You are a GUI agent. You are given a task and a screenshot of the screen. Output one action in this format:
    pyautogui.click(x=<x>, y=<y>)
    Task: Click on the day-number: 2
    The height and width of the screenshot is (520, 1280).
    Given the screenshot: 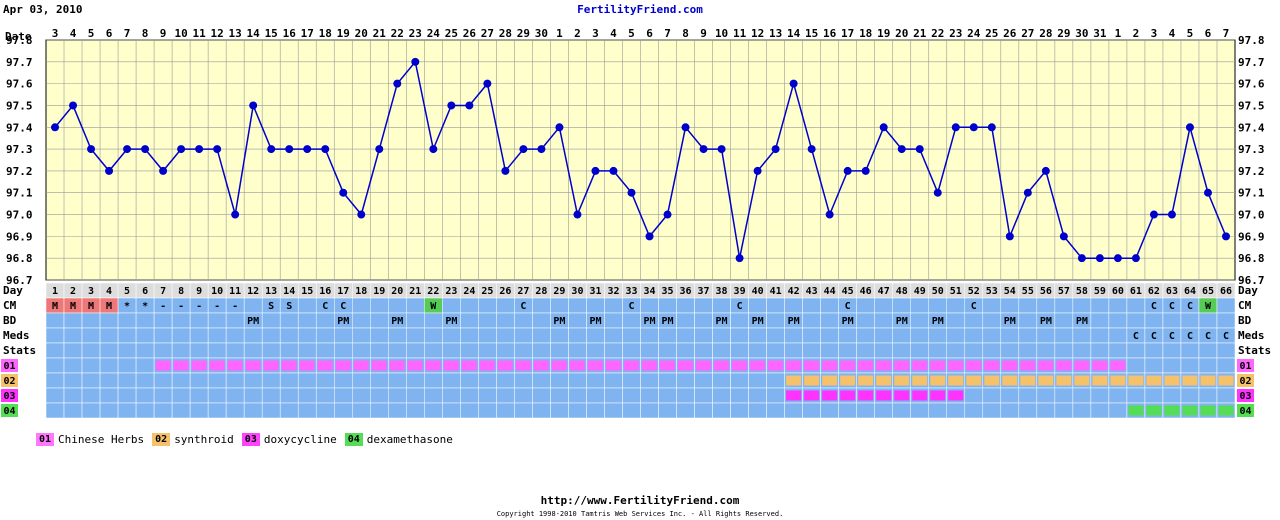 What is the action you would take?
    pyautogui.click(x=73, y=291)
    